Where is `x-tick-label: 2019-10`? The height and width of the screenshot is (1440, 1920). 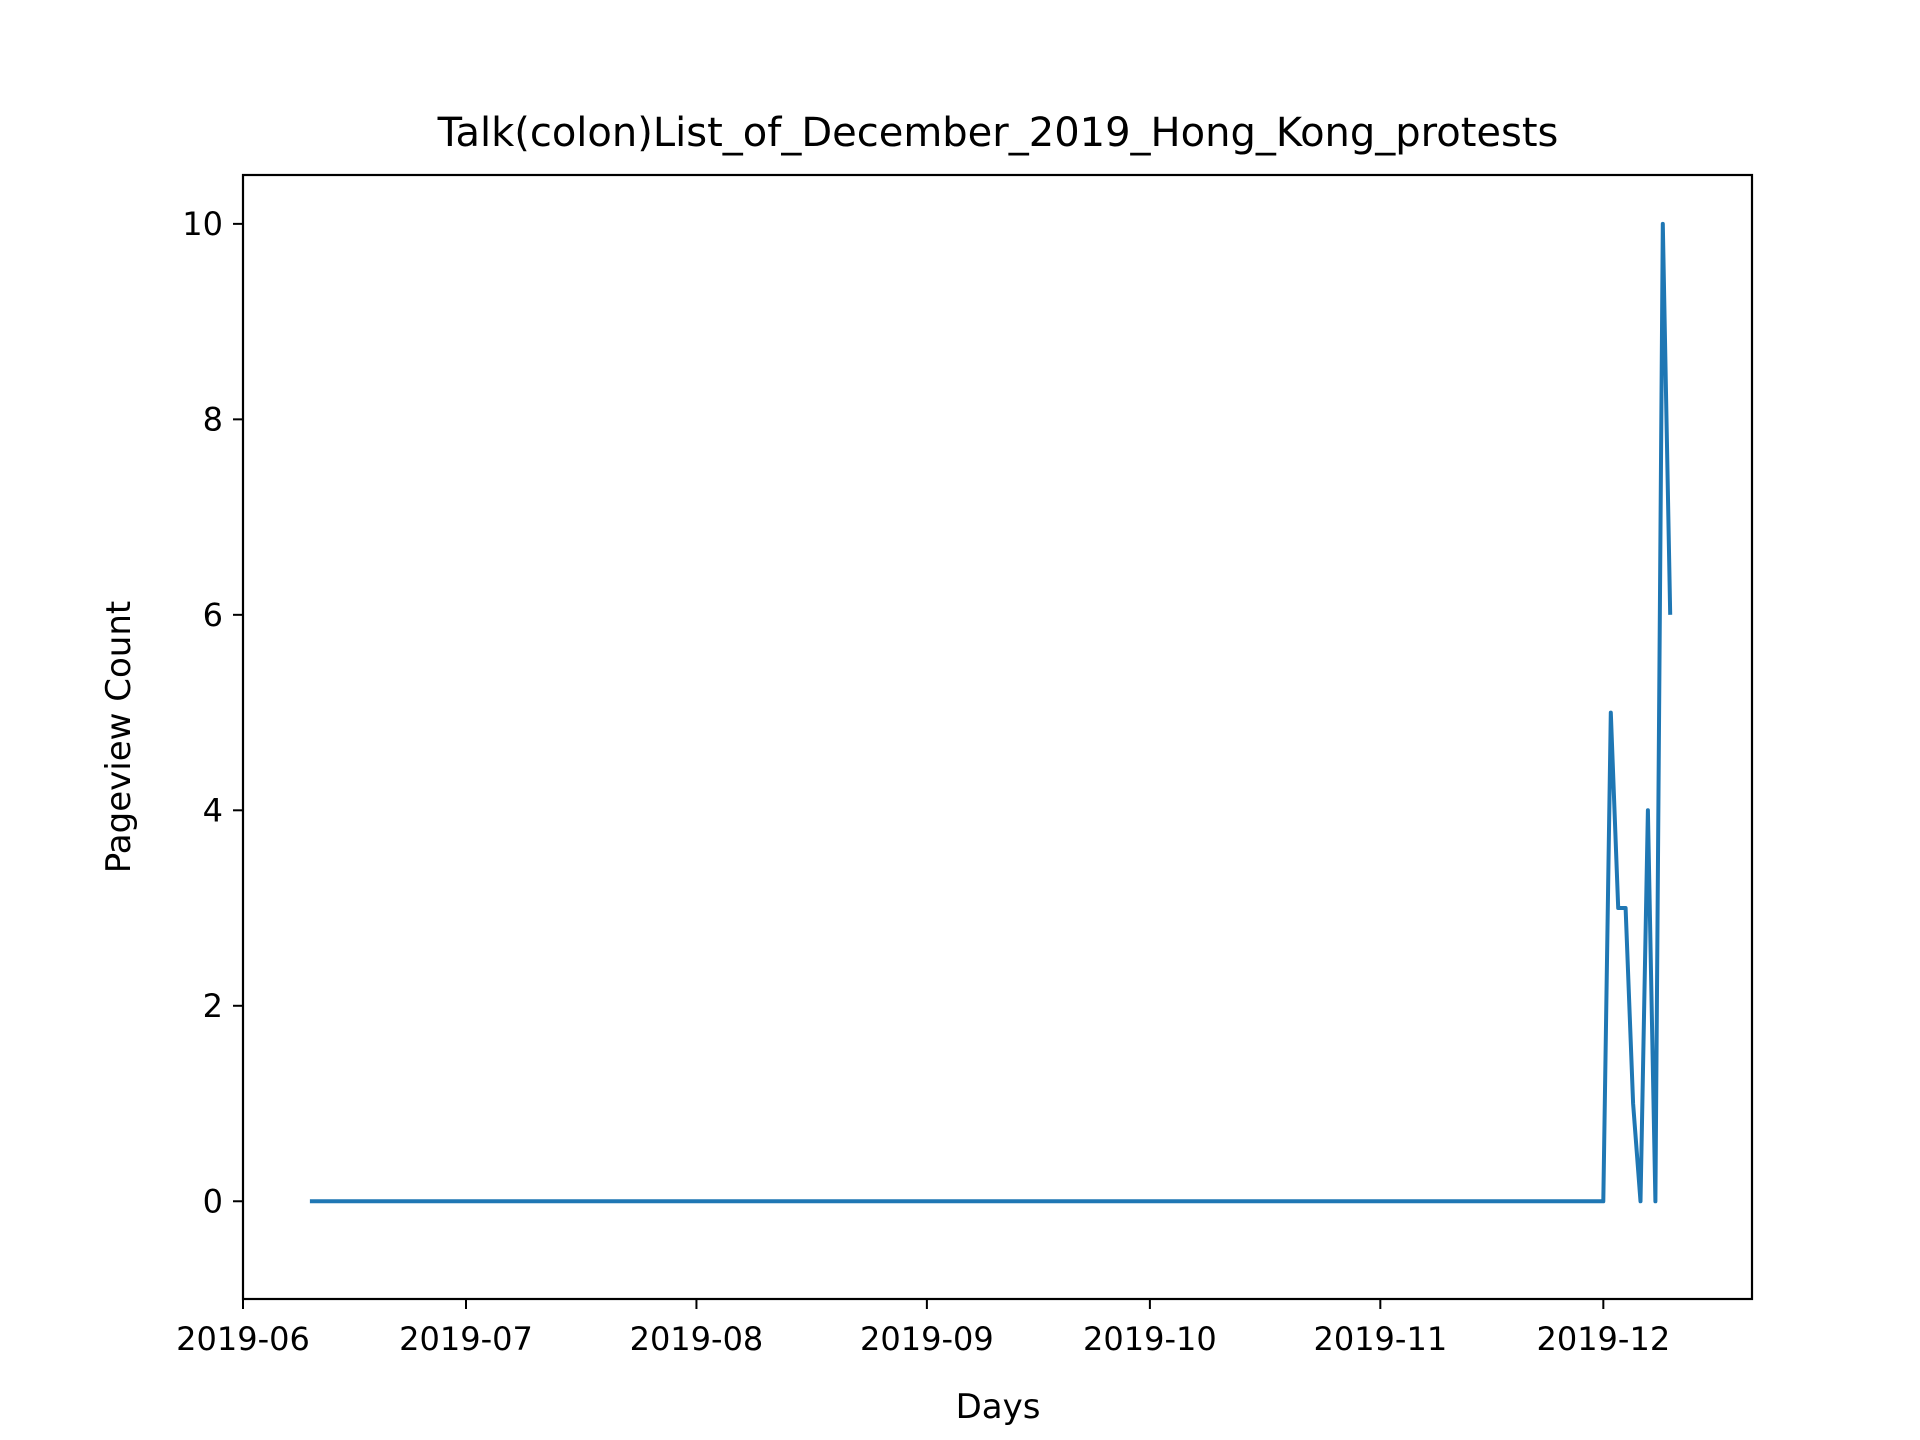 x-tick-label: 2019-10 is located at coordinates (1150, 1339).